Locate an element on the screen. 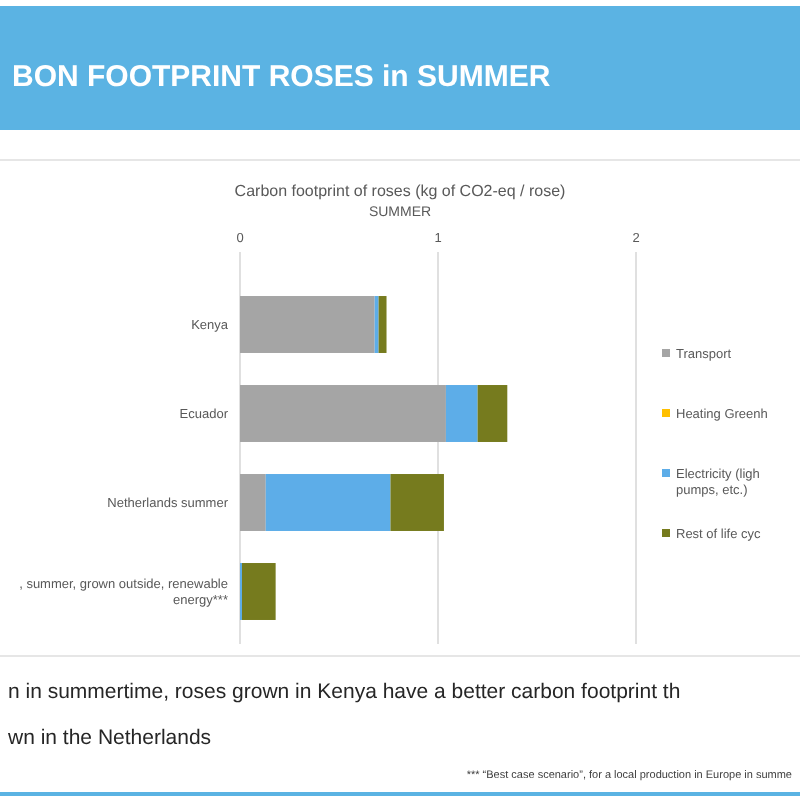 This screenshot has height=800, width=800. text: wn in the Netherlands is located at coordinates (109, 738).